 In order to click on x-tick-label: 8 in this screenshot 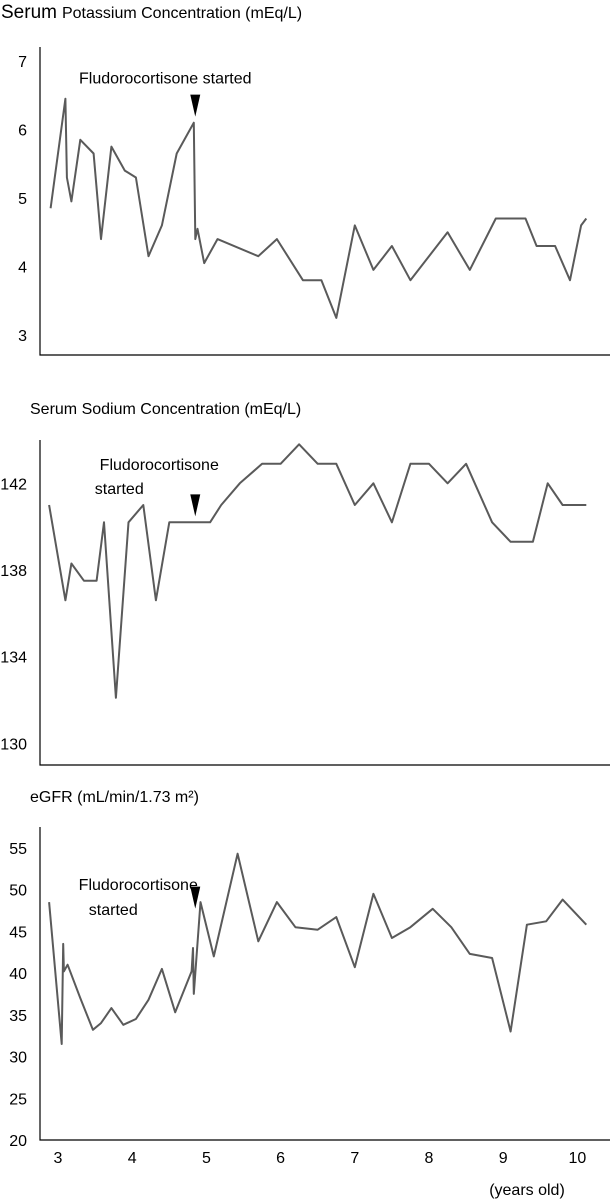, I will do `click(429, 1158)`.